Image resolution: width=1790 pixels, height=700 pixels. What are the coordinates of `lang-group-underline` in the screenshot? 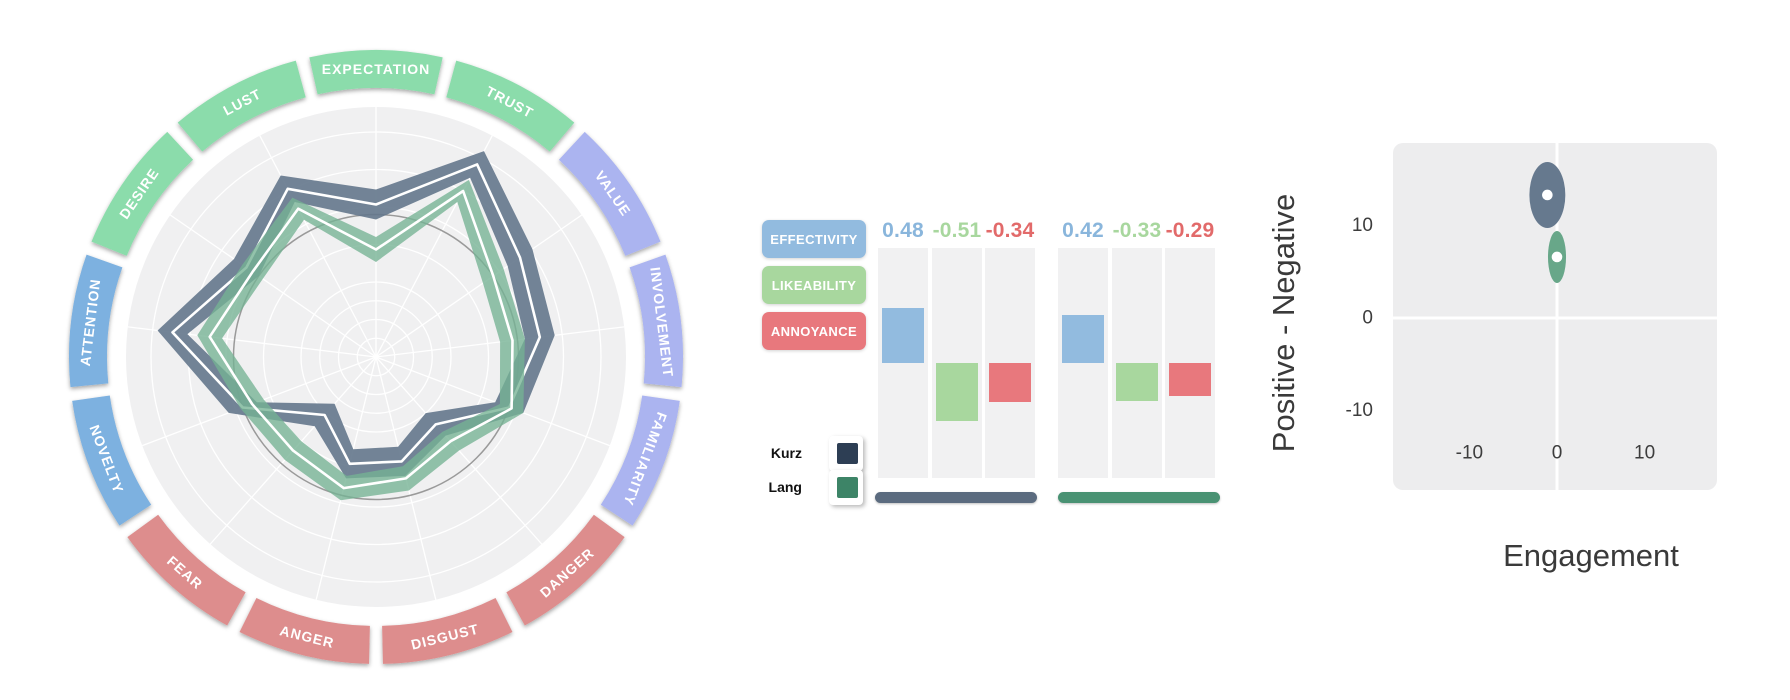 It's located at (1139, 497).